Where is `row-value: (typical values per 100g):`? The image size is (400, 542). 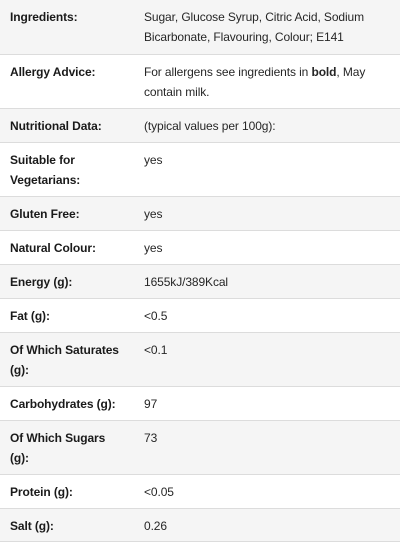 row-value: (typical values per 100g): is located at coordinates (210, 125).